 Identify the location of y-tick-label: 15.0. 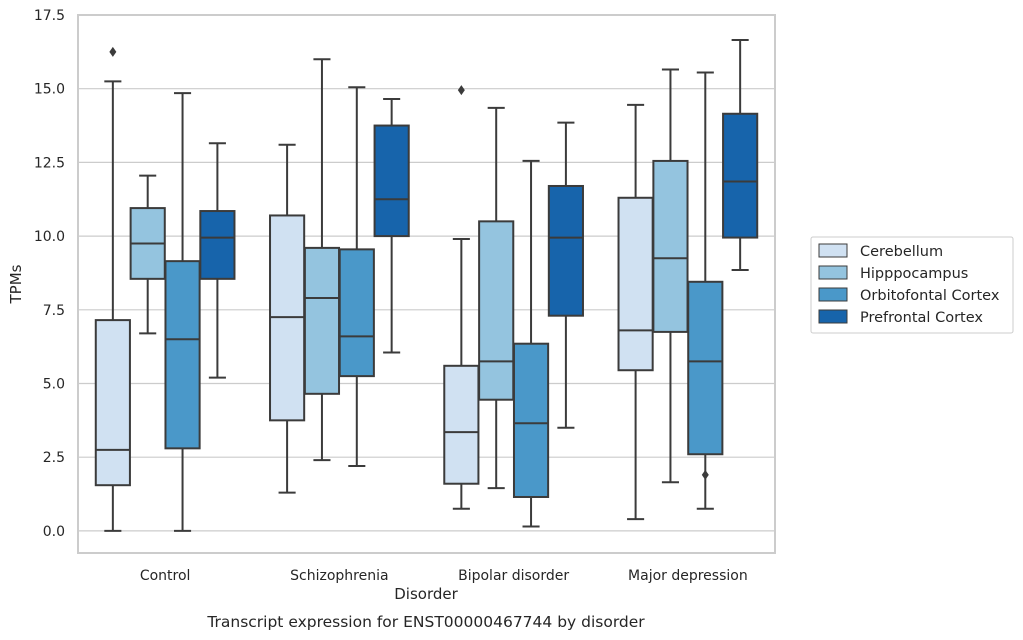
(49, 90).